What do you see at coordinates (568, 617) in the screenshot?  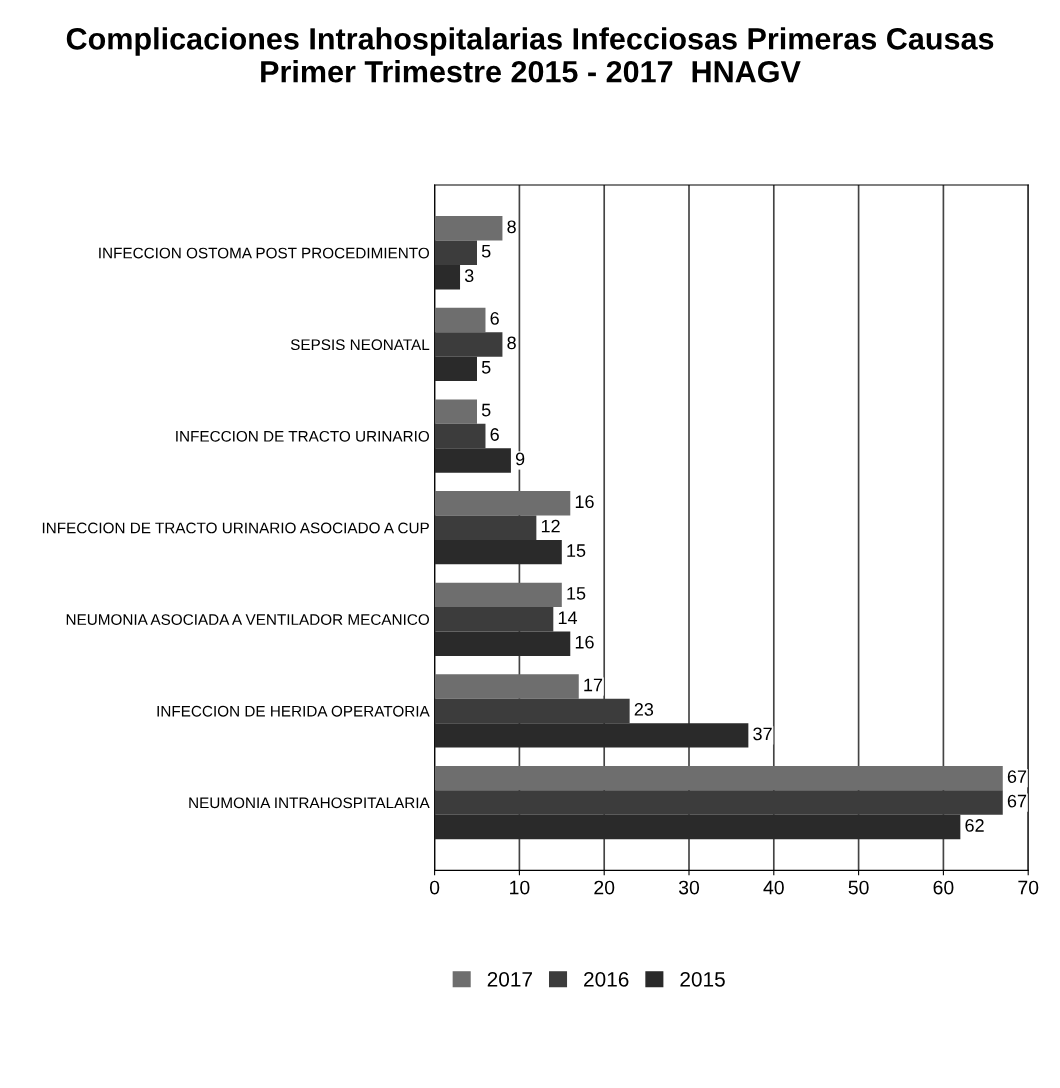 I see `data-label: 14` at bounding box center [568, 617].